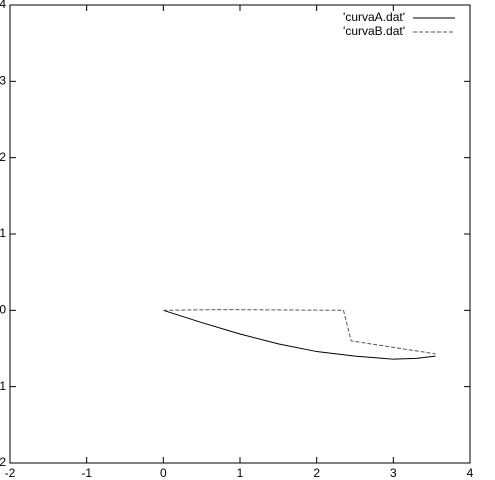  What do you see at coordinates (316, 473) in the screenshot?
I see `x-tick-label: 2` at bounding box center [316, 473].